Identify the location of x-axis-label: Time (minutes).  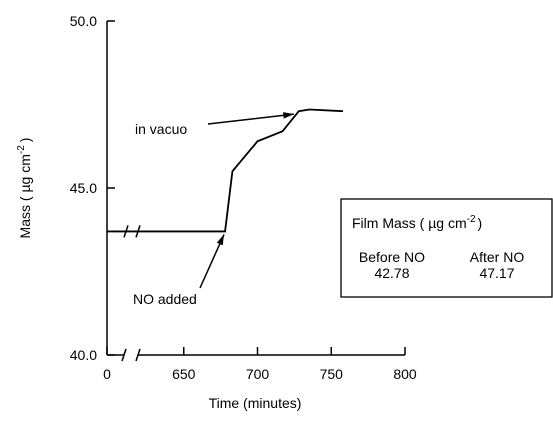
(255, 403).